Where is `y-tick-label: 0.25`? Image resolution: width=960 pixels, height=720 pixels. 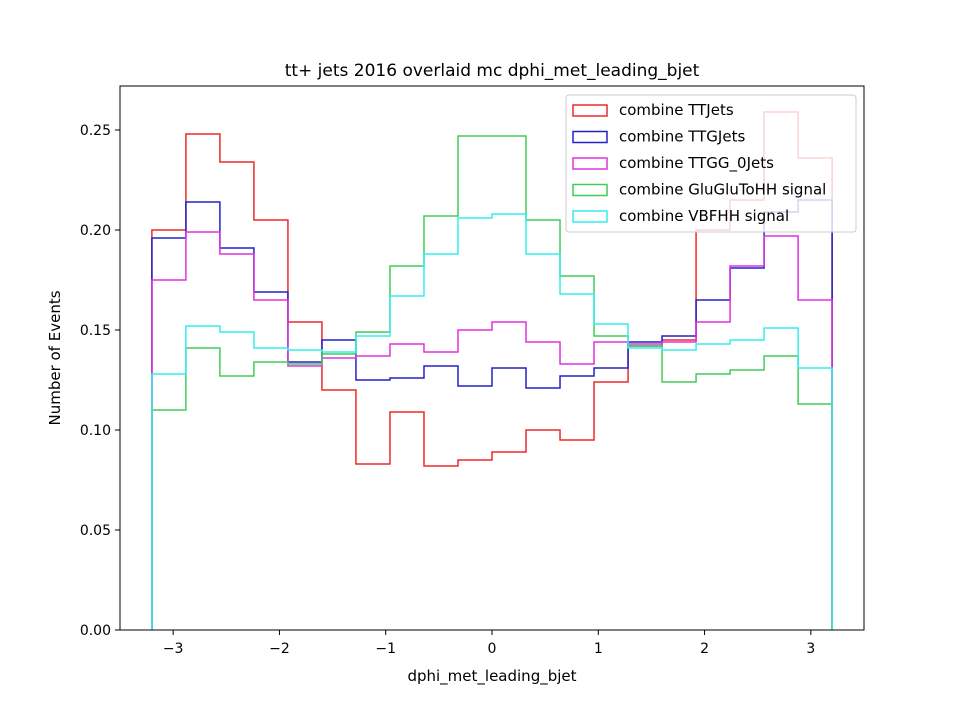
y-tick-label: 0.25 is located at coordinates (95, 131).